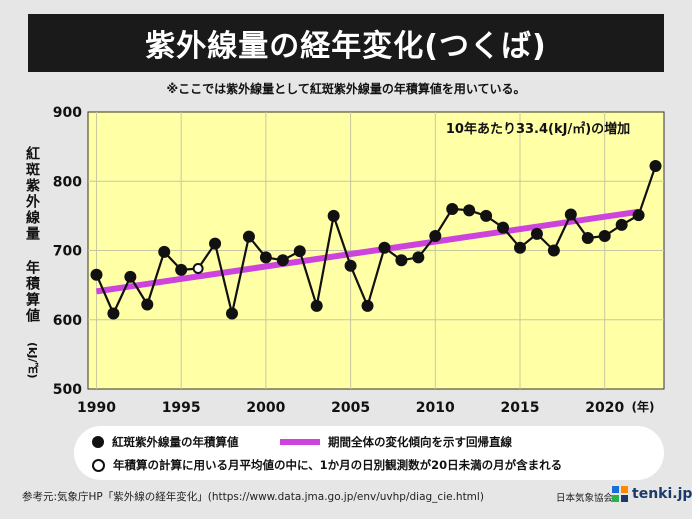  What do you see at coordinates (265, 408) in the screenshot?
I see `x-tick-label-2000: 2000` at bounding box center [265, 408].